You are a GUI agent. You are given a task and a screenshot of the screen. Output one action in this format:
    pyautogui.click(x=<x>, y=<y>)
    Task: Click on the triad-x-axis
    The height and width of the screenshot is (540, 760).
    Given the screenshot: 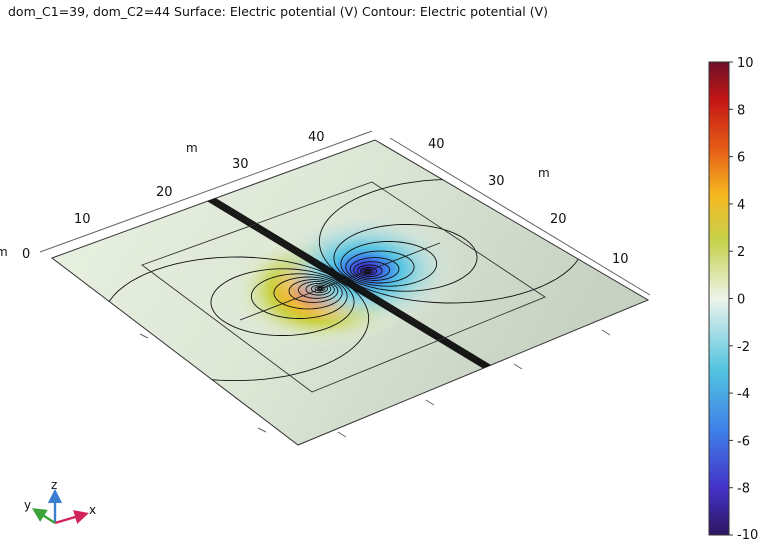 What is the action you would take?
    pyautogui.click(x=71, y=517)
    